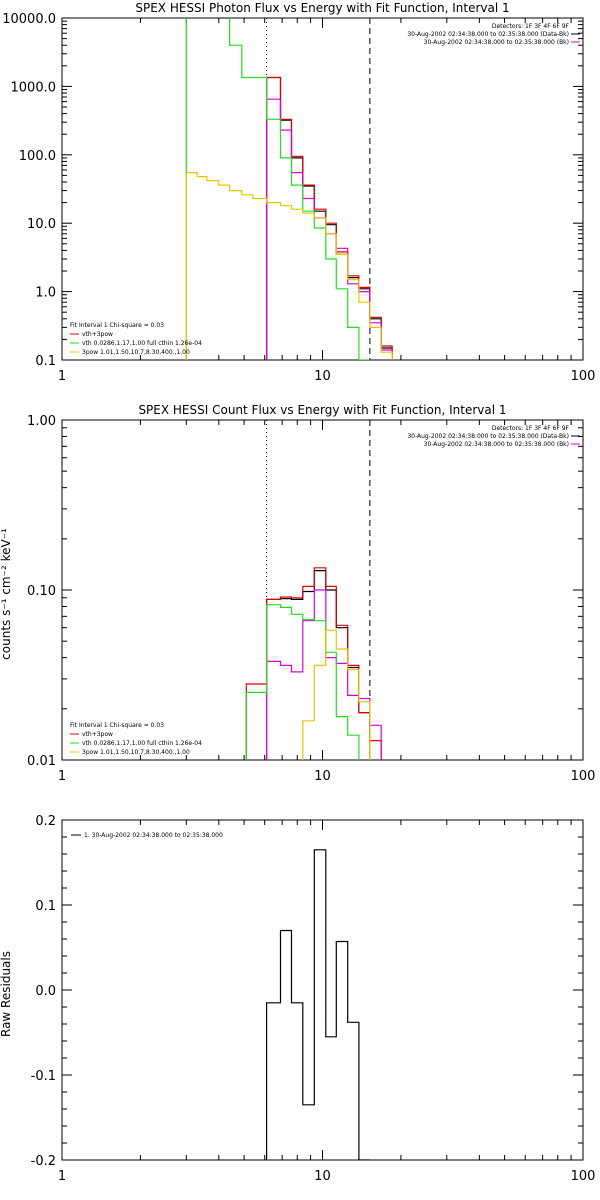 Image resolution: width=600 pixels, height=1200 pixels. What do you see at coordinates (41, 591) in the screenshot?
I see `y-tick-label: 0.10` at bounding box center [41, 591].